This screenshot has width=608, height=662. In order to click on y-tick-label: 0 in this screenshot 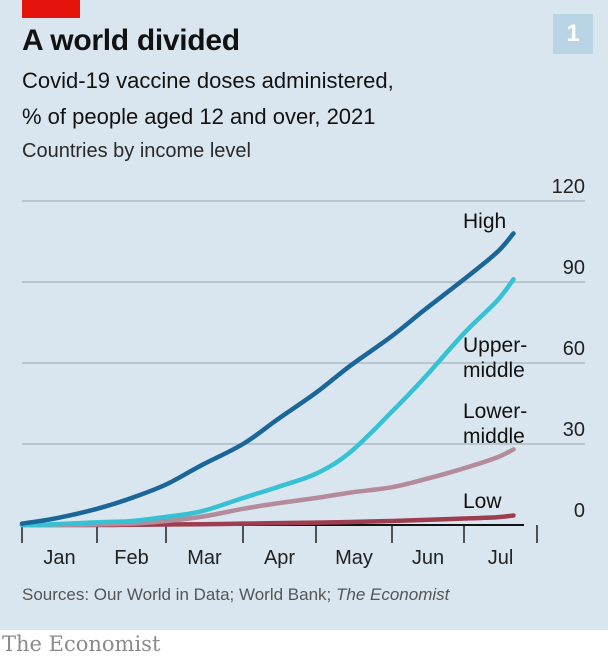, I will do `click(579, 511)`.